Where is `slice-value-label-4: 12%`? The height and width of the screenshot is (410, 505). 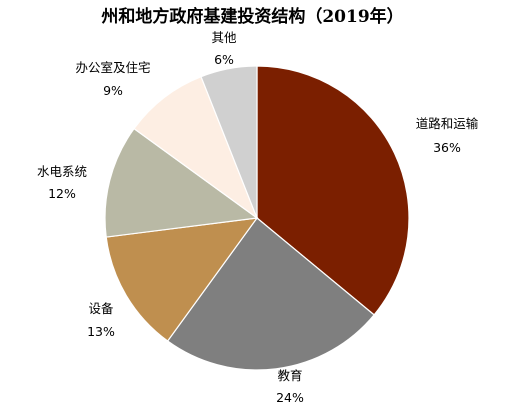 slice-value-label-4: 12% is located at coordinates (62, 193).